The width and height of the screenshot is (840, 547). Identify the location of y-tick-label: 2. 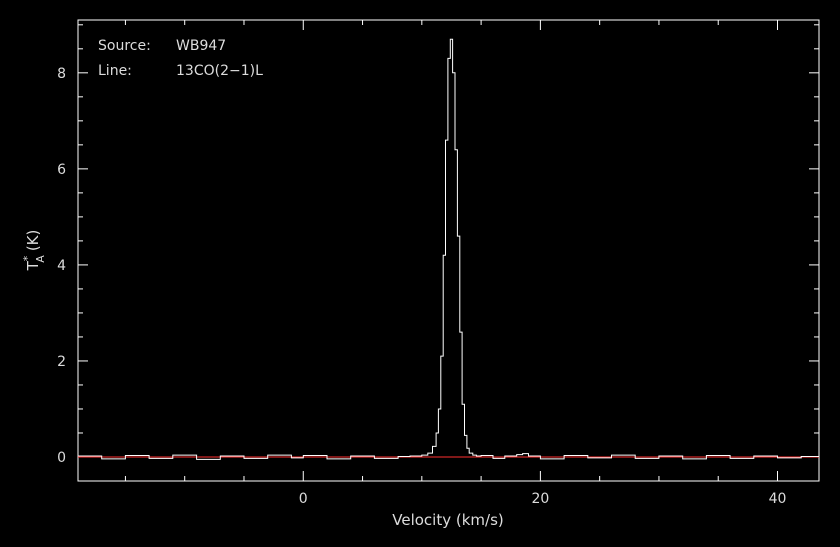
(61, 362).